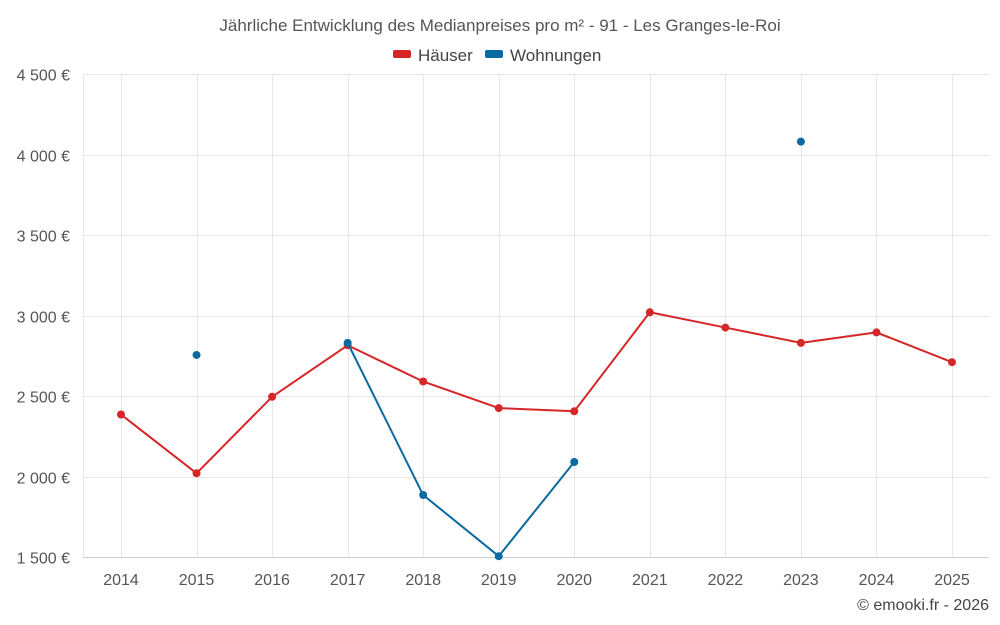 This screenshot has width=1000, height=625. I want to click on legend-item-wohnungen: Wohnungen, so click(543, 55).